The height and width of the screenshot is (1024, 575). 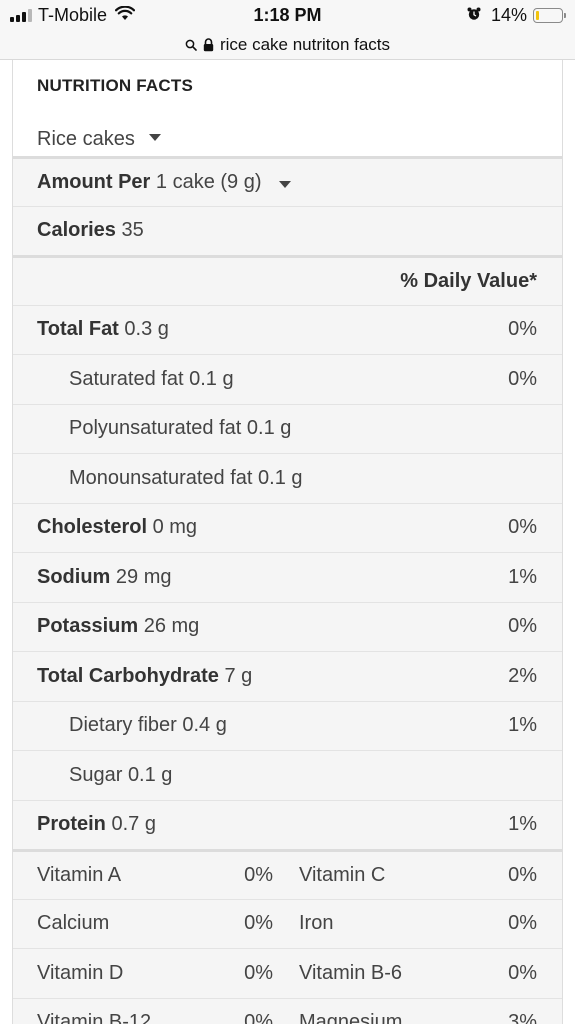 I want to click on vitamin-name: Vitamin C, so click(x=342, y=874).